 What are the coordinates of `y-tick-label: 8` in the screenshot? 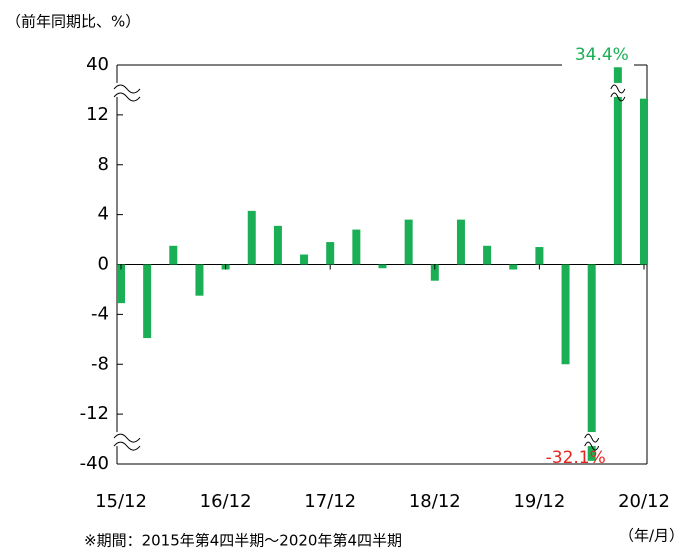 It's located at (103, 164).